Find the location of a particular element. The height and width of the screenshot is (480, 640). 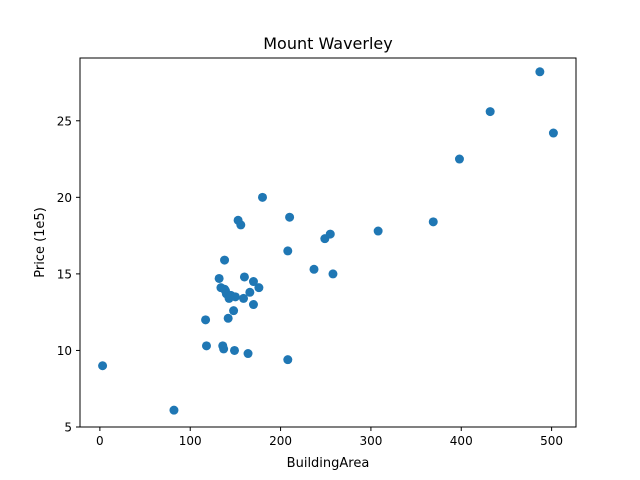

x-axis-label: BuildingArea is located at coordinates (328, 463).